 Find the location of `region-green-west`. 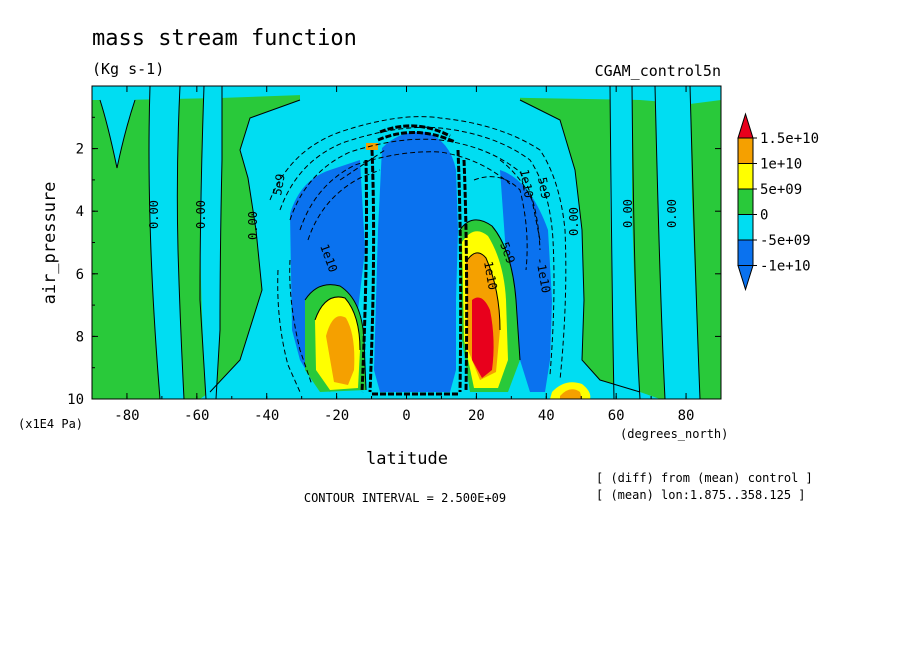

region-green-west is located at coordinates (196, 242).